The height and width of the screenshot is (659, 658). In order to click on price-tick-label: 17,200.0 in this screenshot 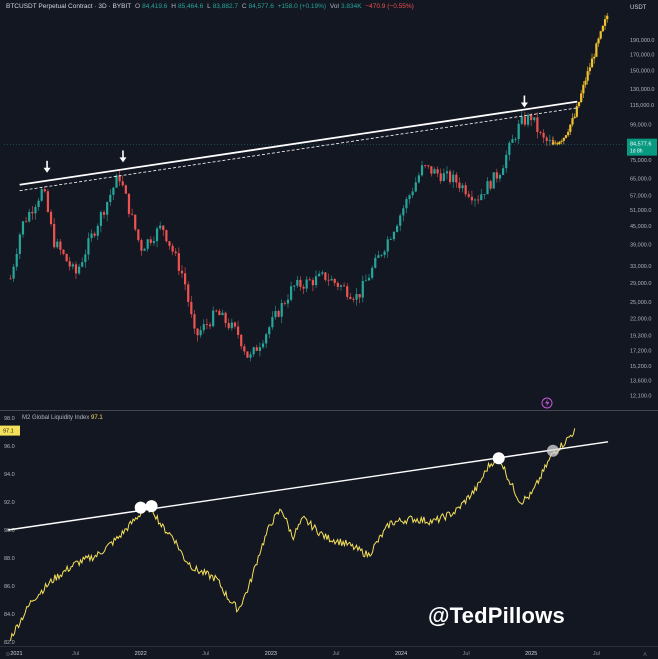, I will do `click(640, 351)`.